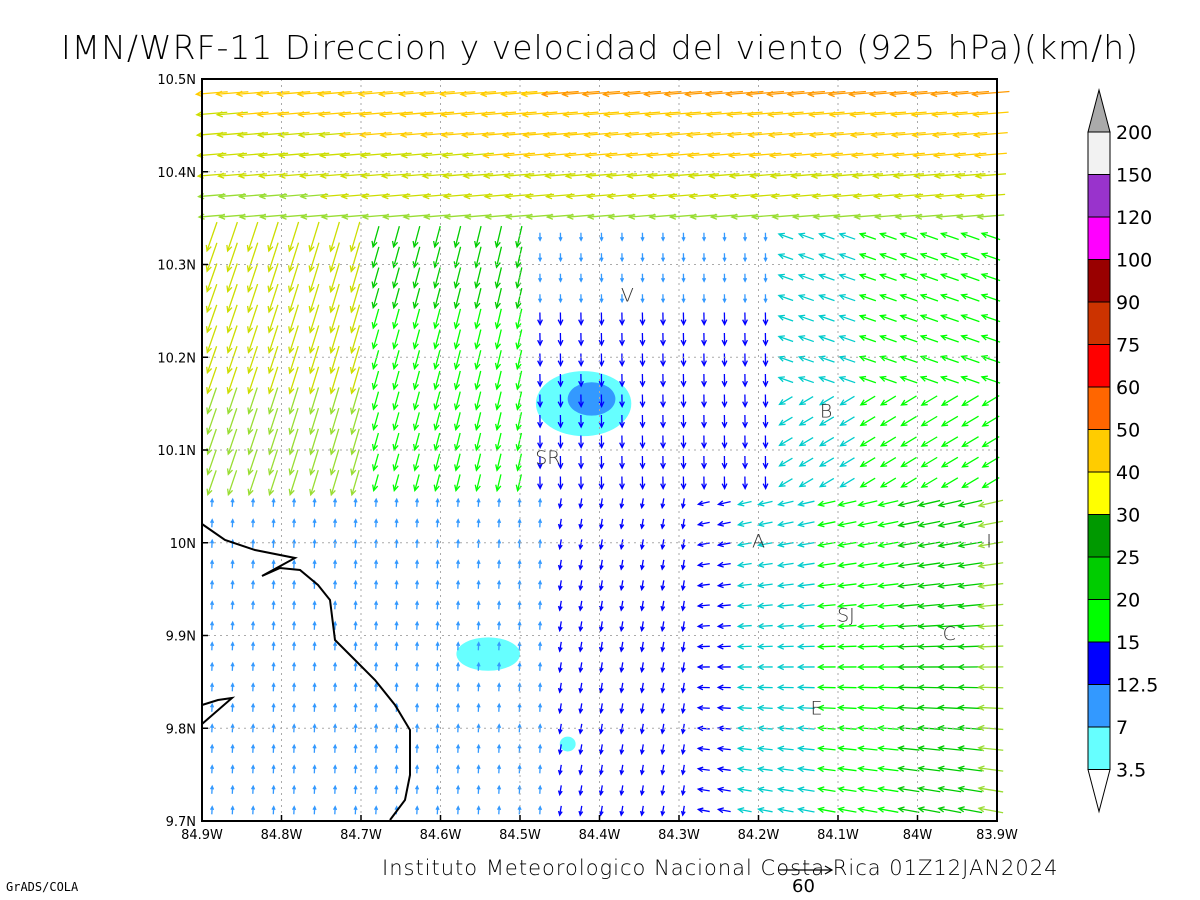 Image resolution: width=1200 pixels, height=900 pixels. I want to click on colorbar-top-triangle, so click(1099, 110).